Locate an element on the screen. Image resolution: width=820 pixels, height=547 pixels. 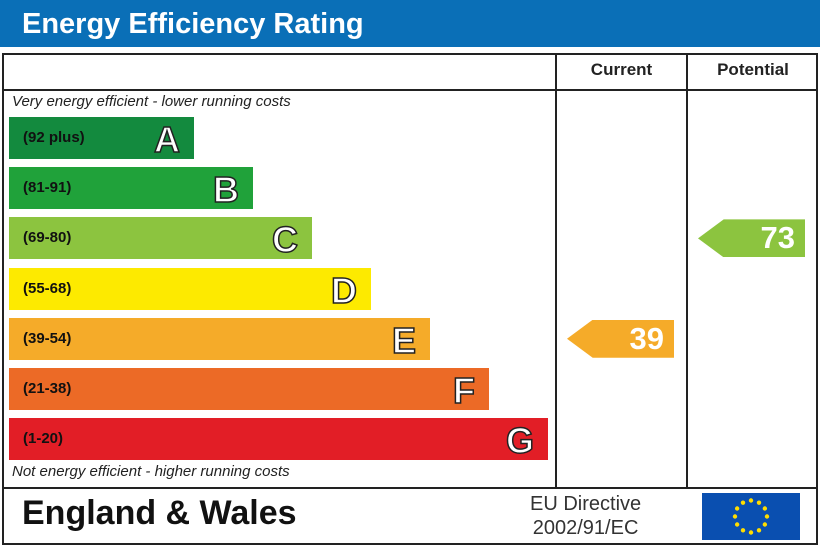
band-letter: E is located at coordinates (404, 340).